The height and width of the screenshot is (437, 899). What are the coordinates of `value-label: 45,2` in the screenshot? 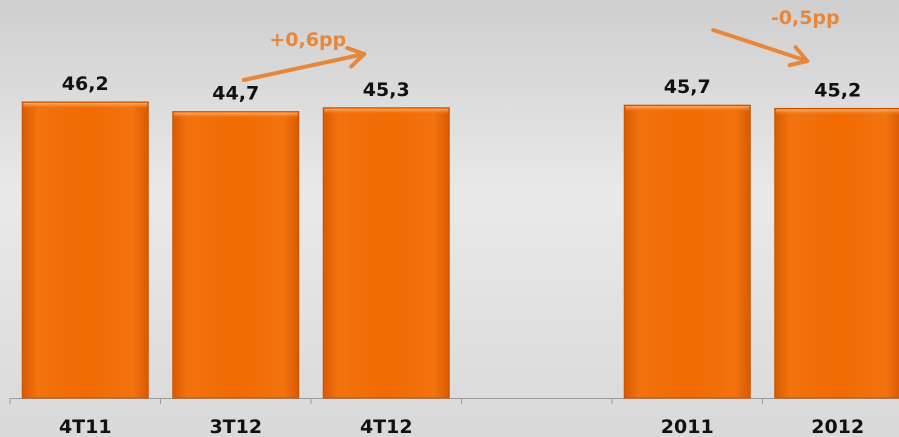 It's located at (837, 90).